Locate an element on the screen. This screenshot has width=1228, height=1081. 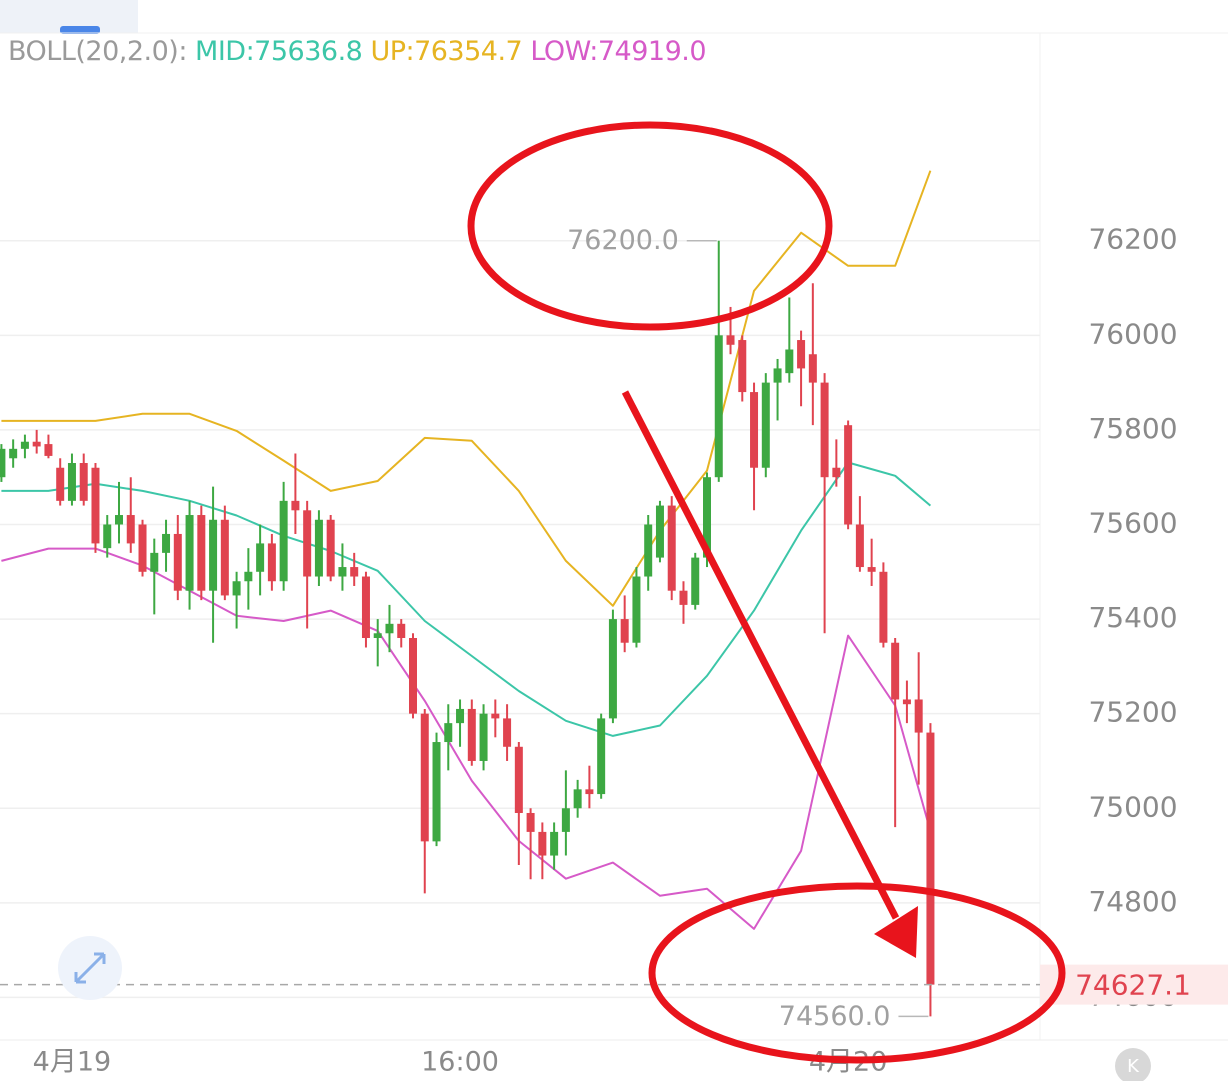
annotation-label: 76200.0 is located at coordinates (623, 240).